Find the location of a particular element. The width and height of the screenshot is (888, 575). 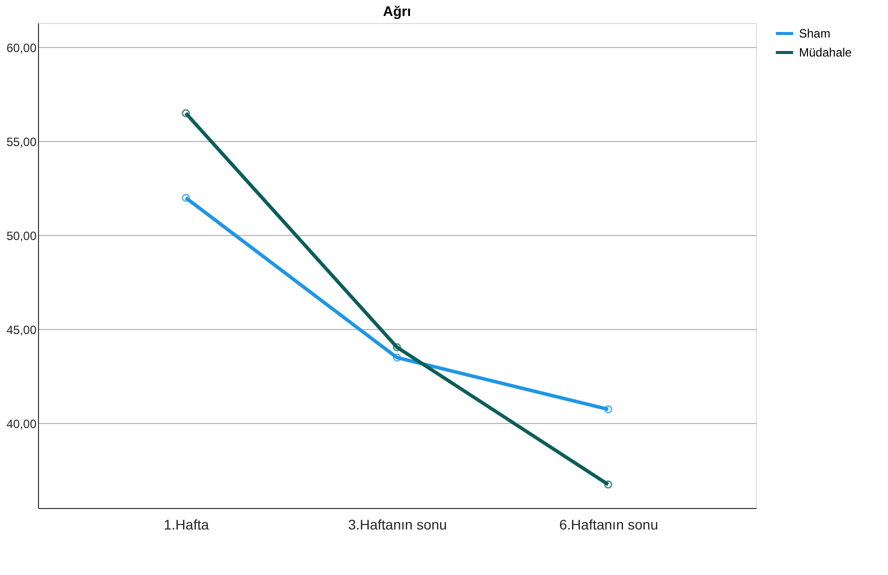

y-tick-label: 60,00 is located at coordinates (21, 47).